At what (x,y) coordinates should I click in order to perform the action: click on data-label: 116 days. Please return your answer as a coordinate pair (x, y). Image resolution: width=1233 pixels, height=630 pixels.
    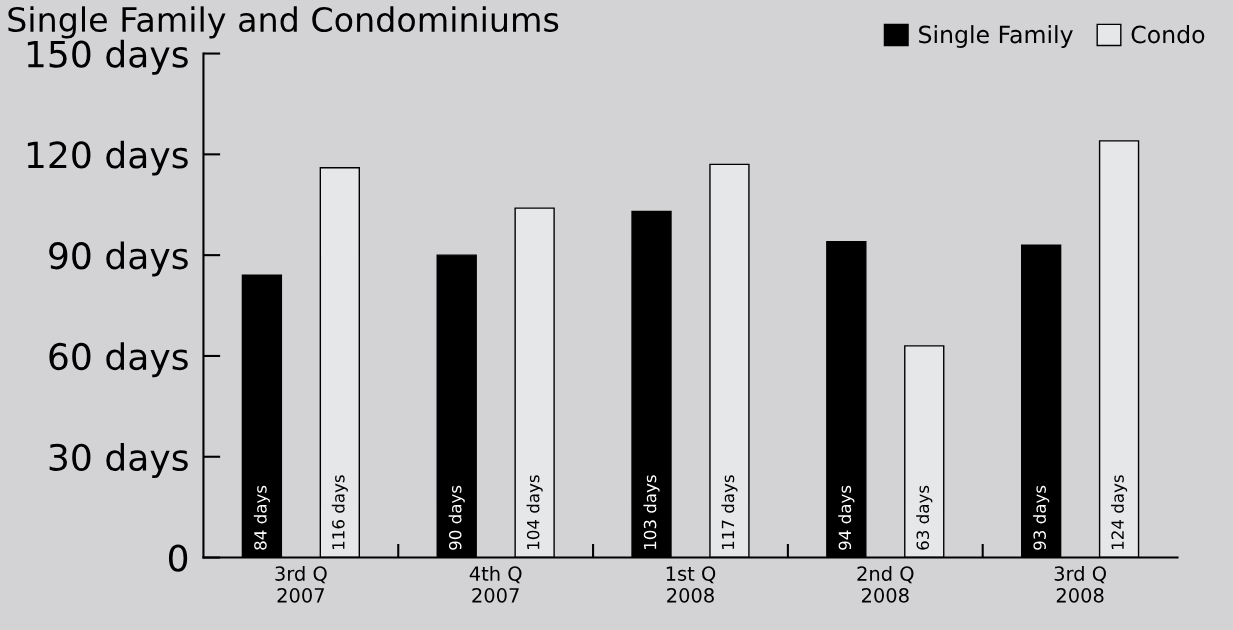
    Looking at the image, I should click on (339, 512).